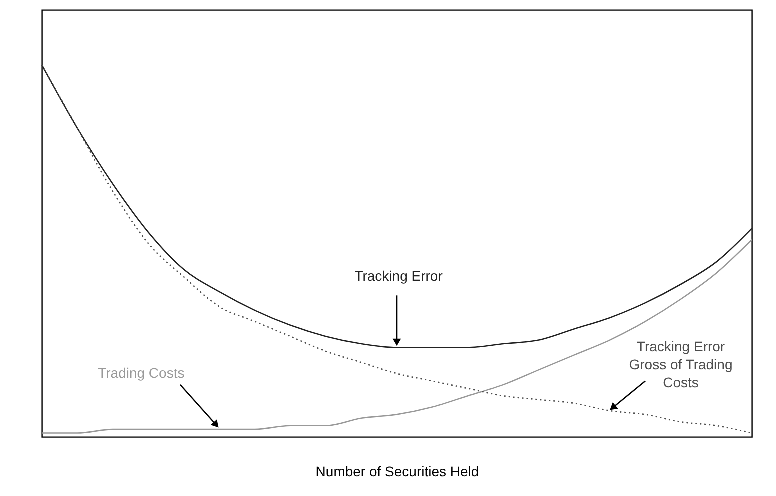 This screenshot has height=496, width=776. Describe the element at coordinates (681, 364) in the screenshot. I see `series-label: Tracking Error Gross of Trading Costs` at that location.